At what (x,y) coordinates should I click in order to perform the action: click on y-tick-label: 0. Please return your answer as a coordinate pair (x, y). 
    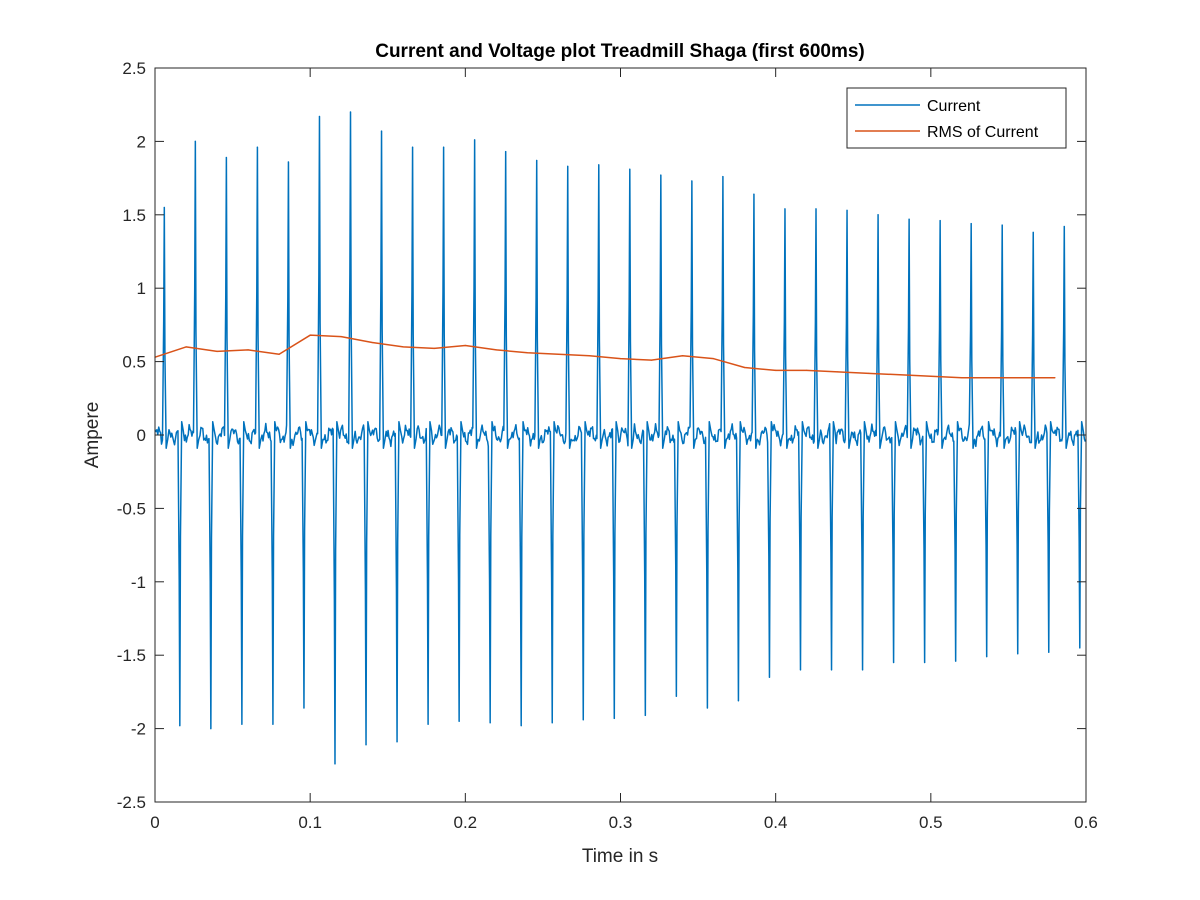
    Looking at the image, I should click on (141, 435).